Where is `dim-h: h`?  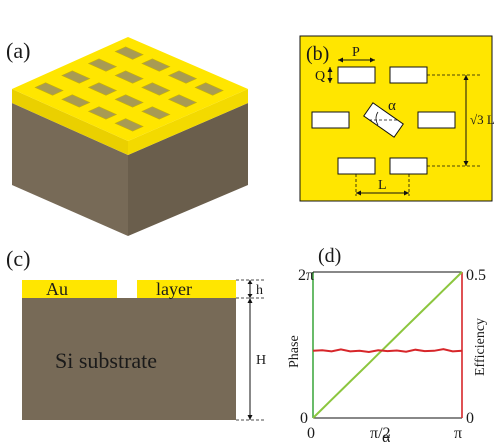
dim-h: h is located at coordinates (259, 290).